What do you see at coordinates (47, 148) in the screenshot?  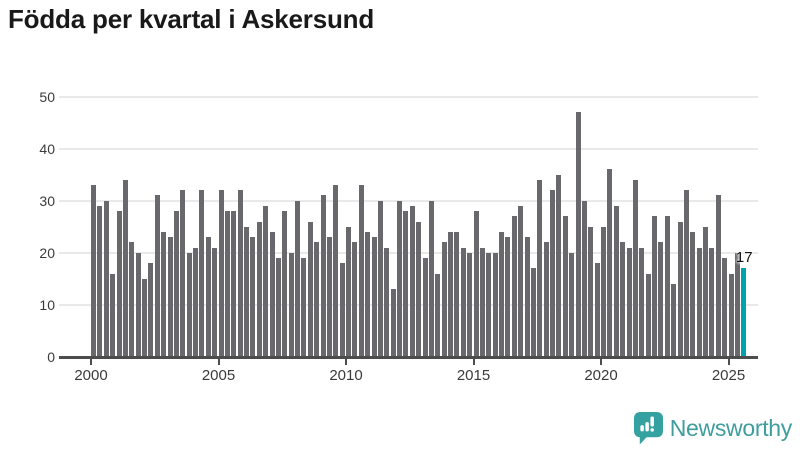 I see `y-axis-label: 40` at bounding box center [47, 148].